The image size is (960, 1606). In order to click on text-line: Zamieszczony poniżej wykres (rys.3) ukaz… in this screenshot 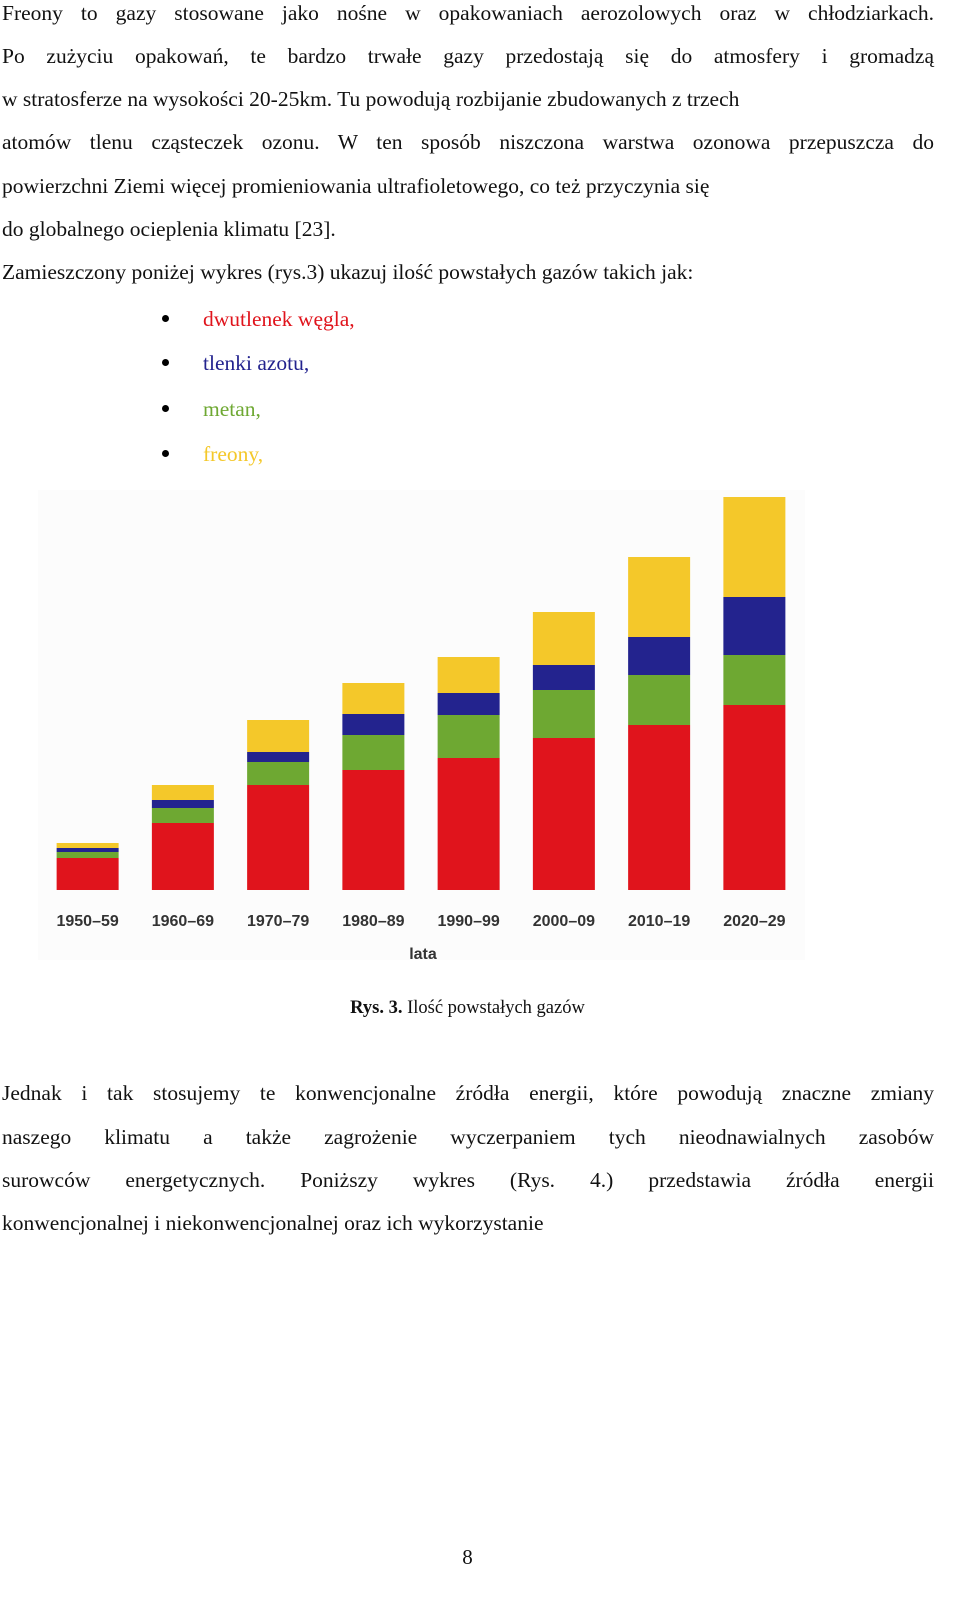, I will do `click(348, 272)`.